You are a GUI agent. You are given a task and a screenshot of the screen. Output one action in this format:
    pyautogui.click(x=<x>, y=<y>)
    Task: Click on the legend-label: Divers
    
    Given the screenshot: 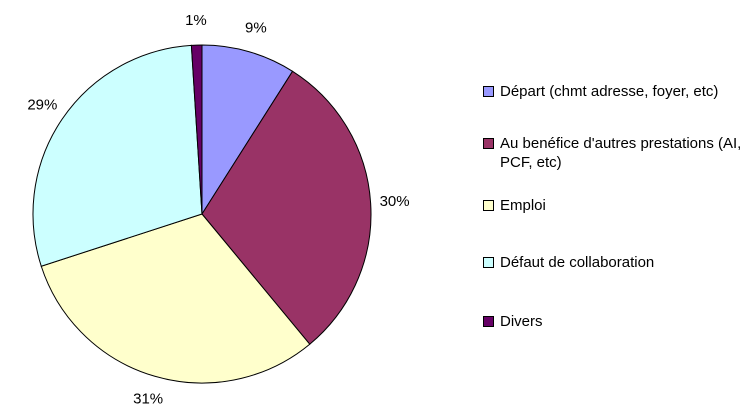 What is the action you would take?
    pyautogui.click(x=521, y=321)
    